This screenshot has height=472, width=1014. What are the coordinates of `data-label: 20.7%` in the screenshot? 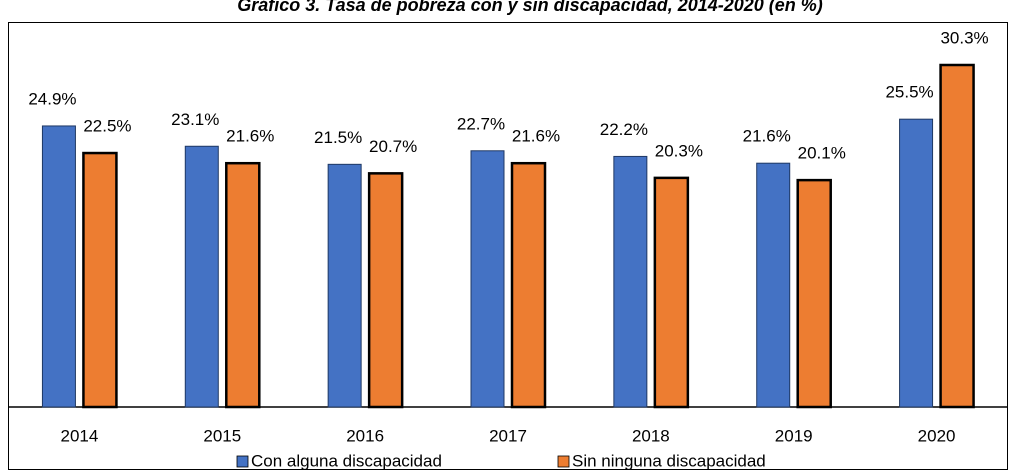 It's located at (393, 146).